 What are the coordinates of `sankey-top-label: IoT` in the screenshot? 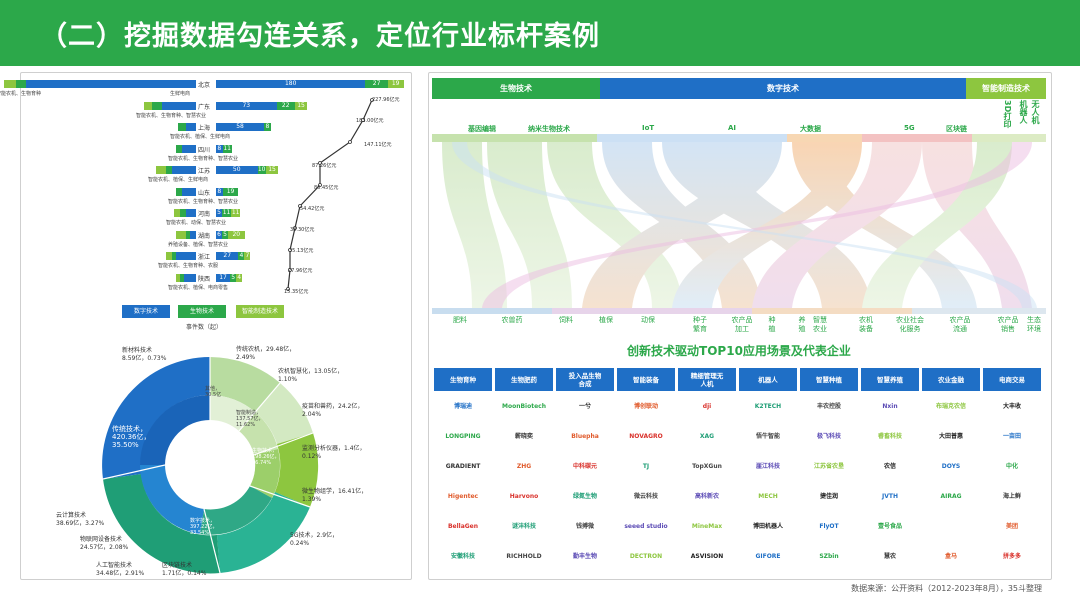 It's located at (648, 128).